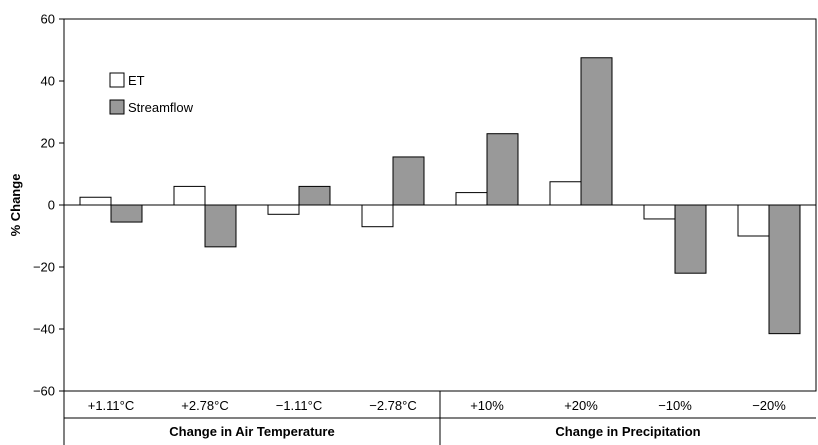 The height and width of the screenshot is (445, 818). I want to click on category-label: −1.11°C, so click(299, 405).